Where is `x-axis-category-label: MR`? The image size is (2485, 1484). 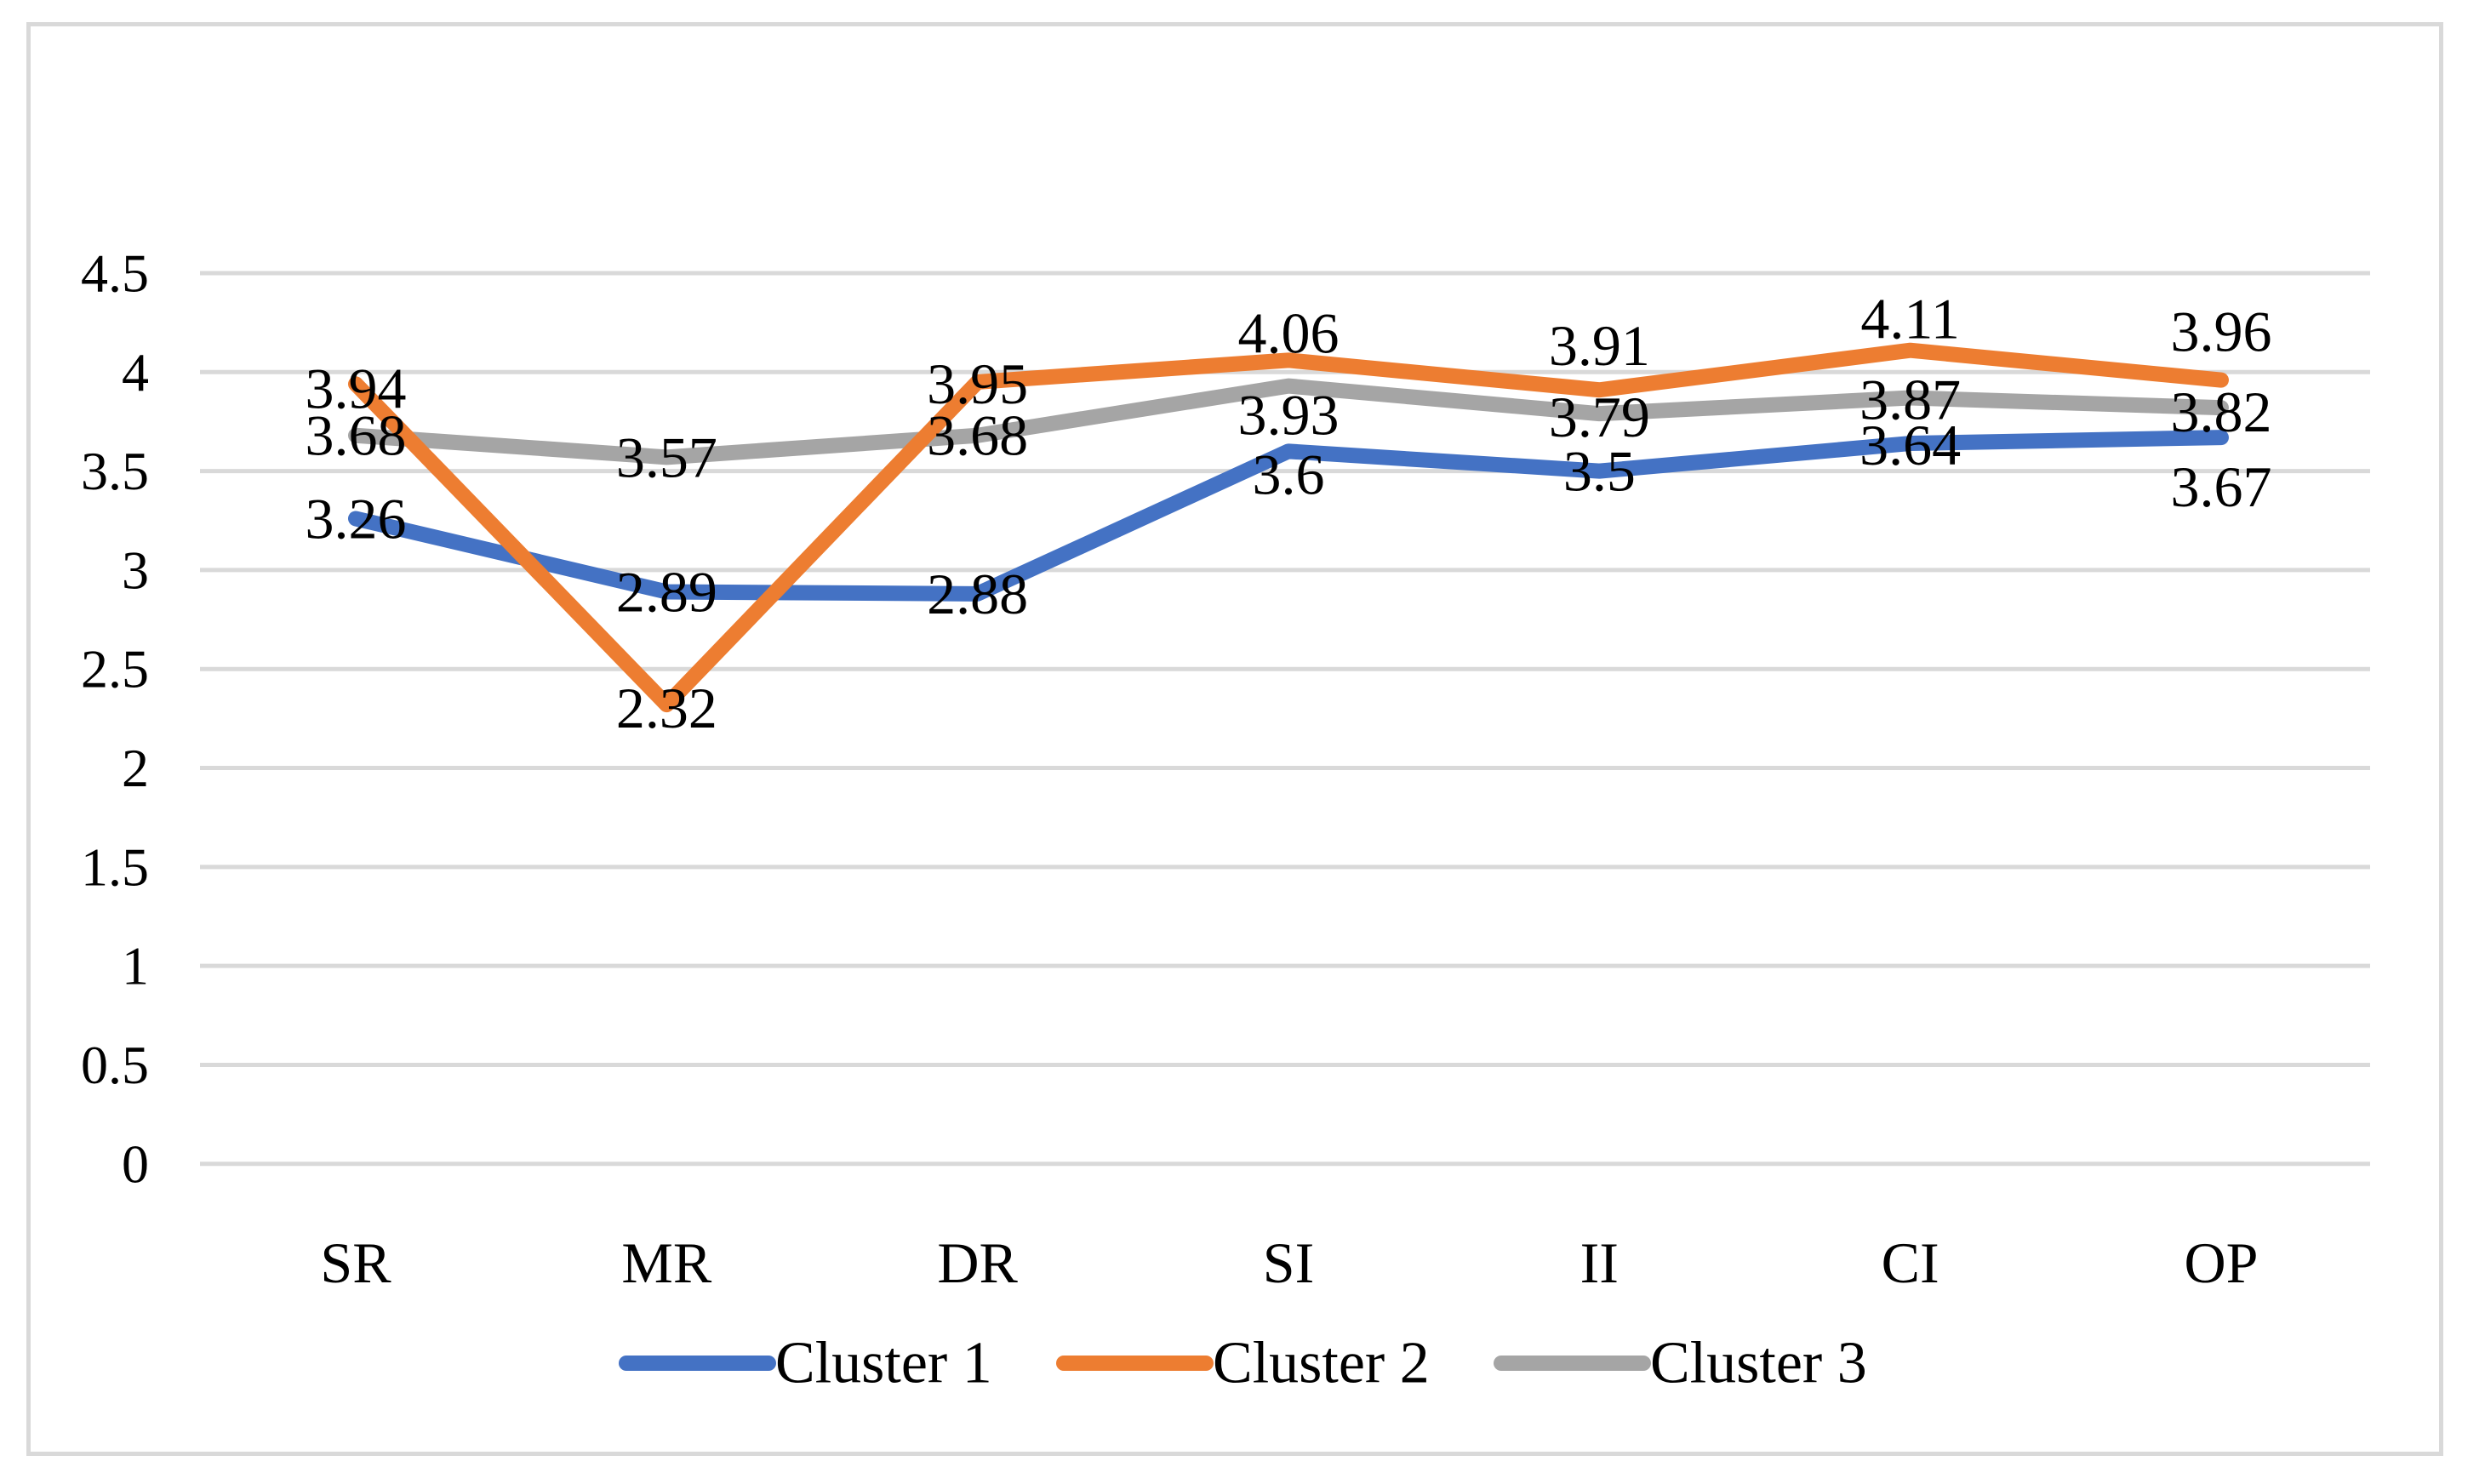
x-axis-category-label: MR is located at coordinates (666, 1262).